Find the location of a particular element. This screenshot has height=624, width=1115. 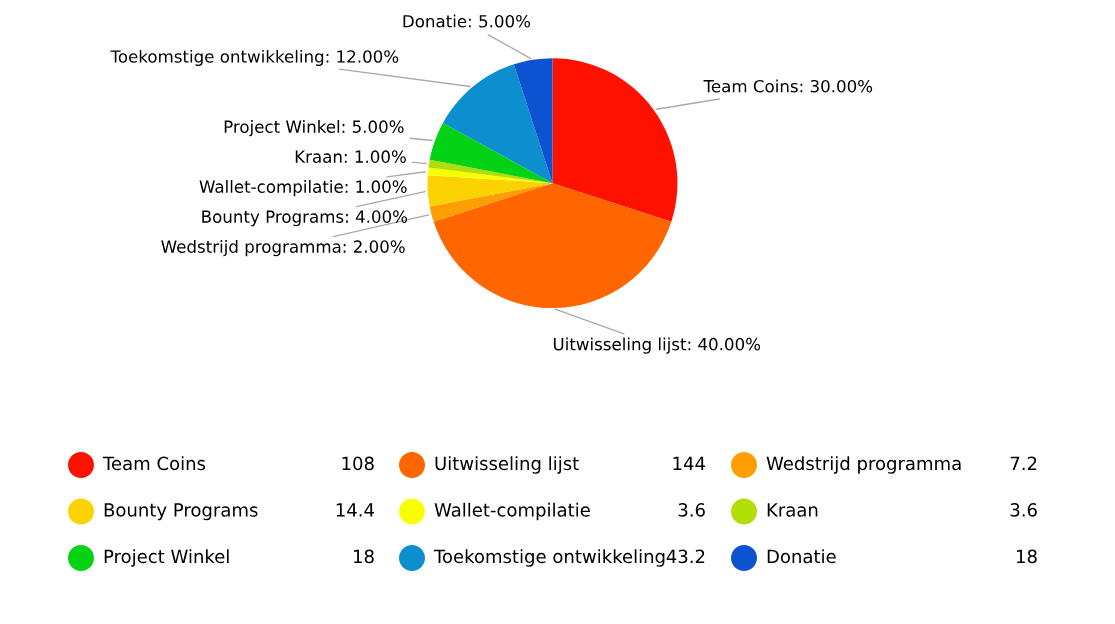

text: Wedstrijd programma: 2.00% is located at coordinates (283, 248).